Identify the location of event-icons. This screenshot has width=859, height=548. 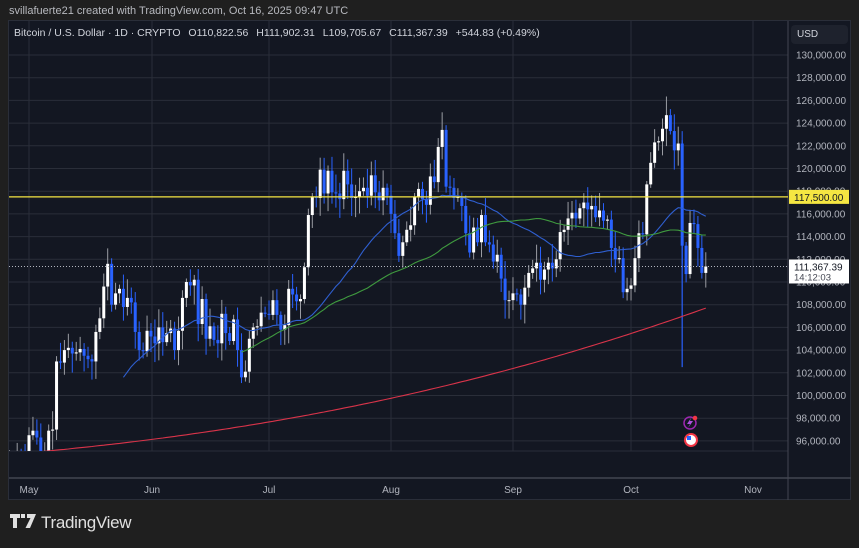
(690, 431).